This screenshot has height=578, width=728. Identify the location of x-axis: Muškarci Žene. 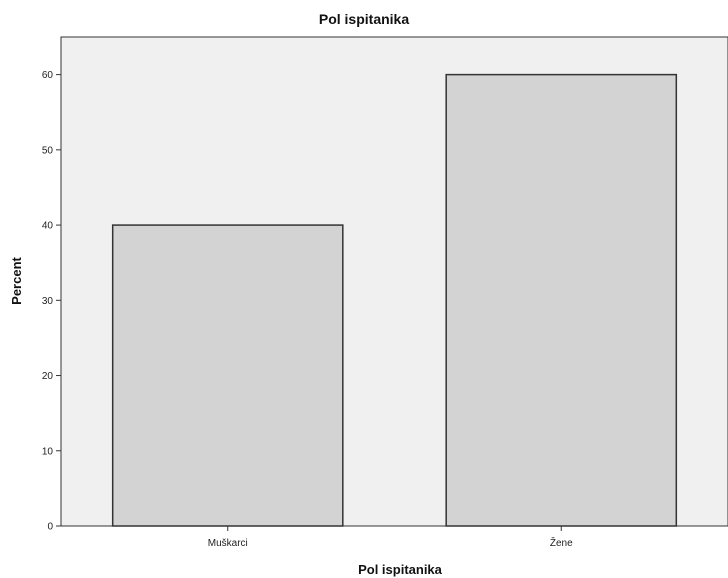
(390, 537).